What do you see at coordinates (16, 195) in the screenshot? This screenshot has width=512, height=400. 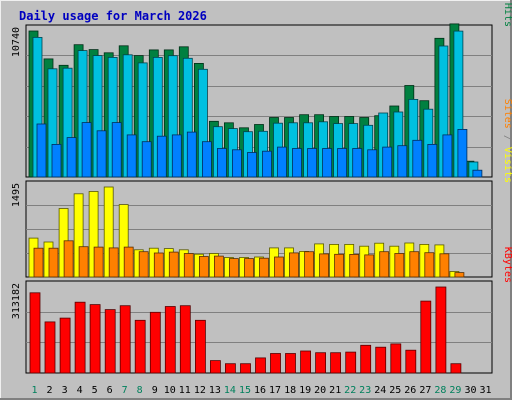 I see `panel-max-label: 1495` at bounding box center [16, 195].